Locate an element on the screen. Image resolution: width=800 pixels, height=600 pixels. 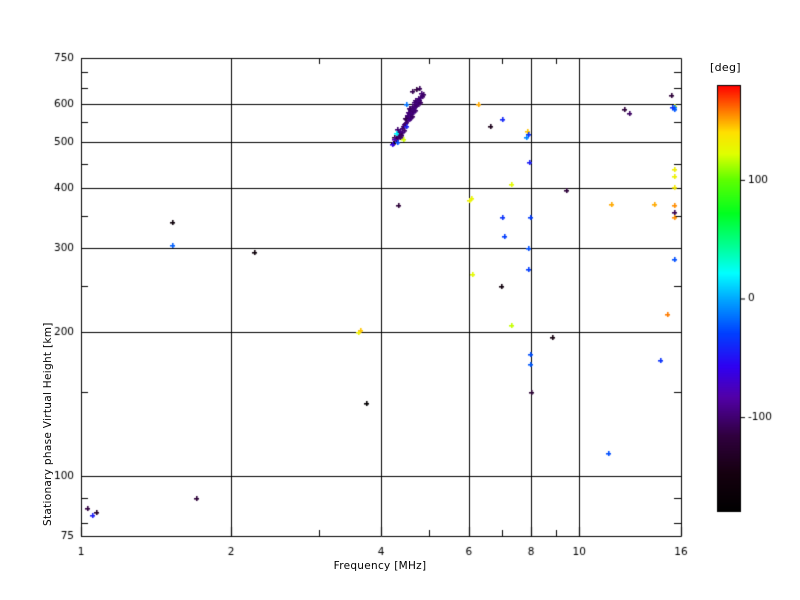
y-axis-label-wrapper: Stationary phase Virtual Height [km] is located at coordinates (34, 353).